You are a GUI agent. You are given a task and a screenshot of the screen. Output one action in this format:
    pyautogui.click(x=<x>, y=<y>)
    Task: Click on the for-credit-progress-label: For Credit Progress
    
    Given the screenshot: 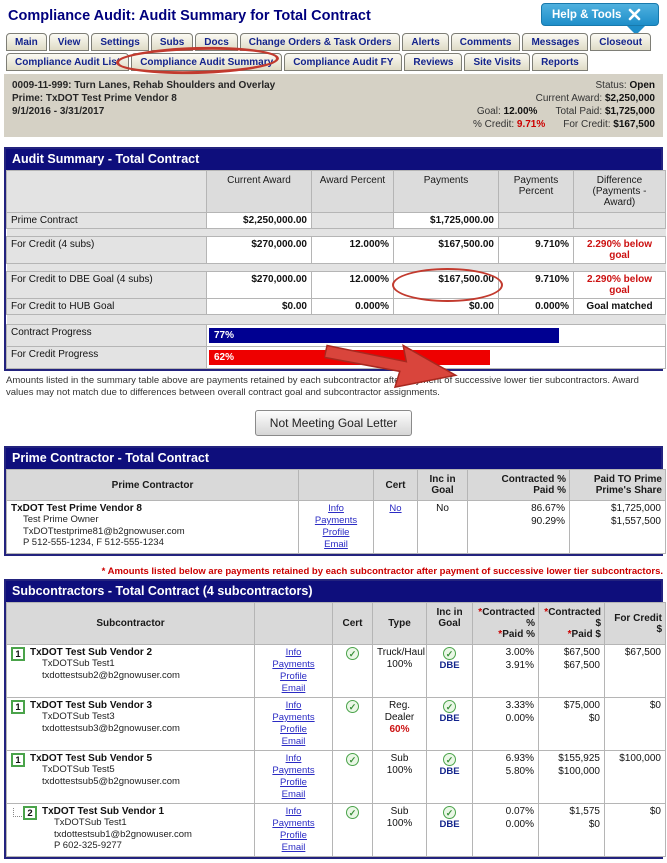 What is the action you would take?
    pyautogui.click(x=106, y=357)
    